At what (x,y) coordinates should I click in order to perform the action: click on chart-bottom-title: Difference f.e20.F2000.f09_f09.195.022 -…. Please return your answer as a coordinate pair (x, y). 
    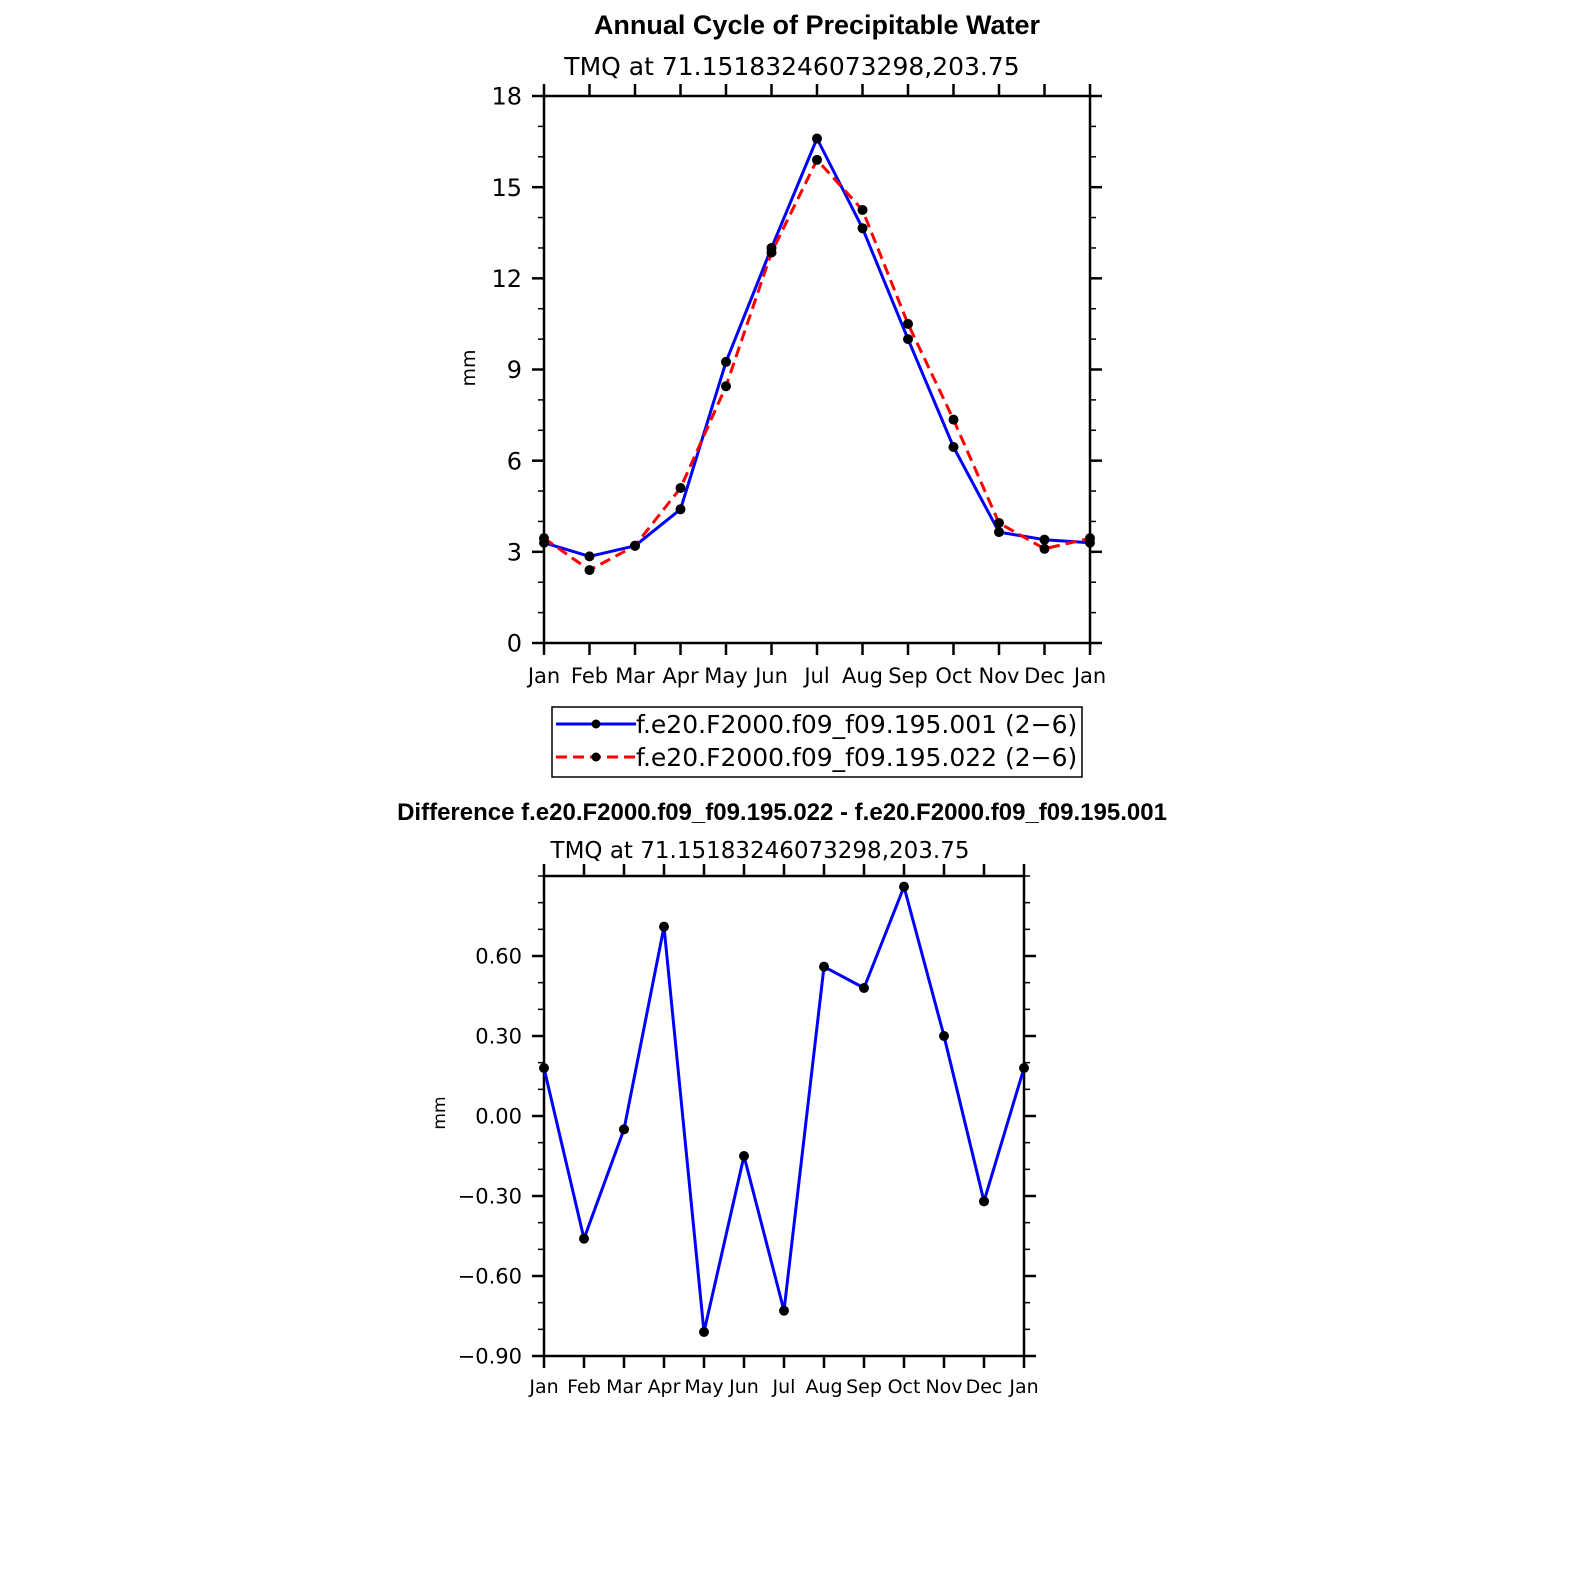
    Looking at the image, I should click on (782, 812).